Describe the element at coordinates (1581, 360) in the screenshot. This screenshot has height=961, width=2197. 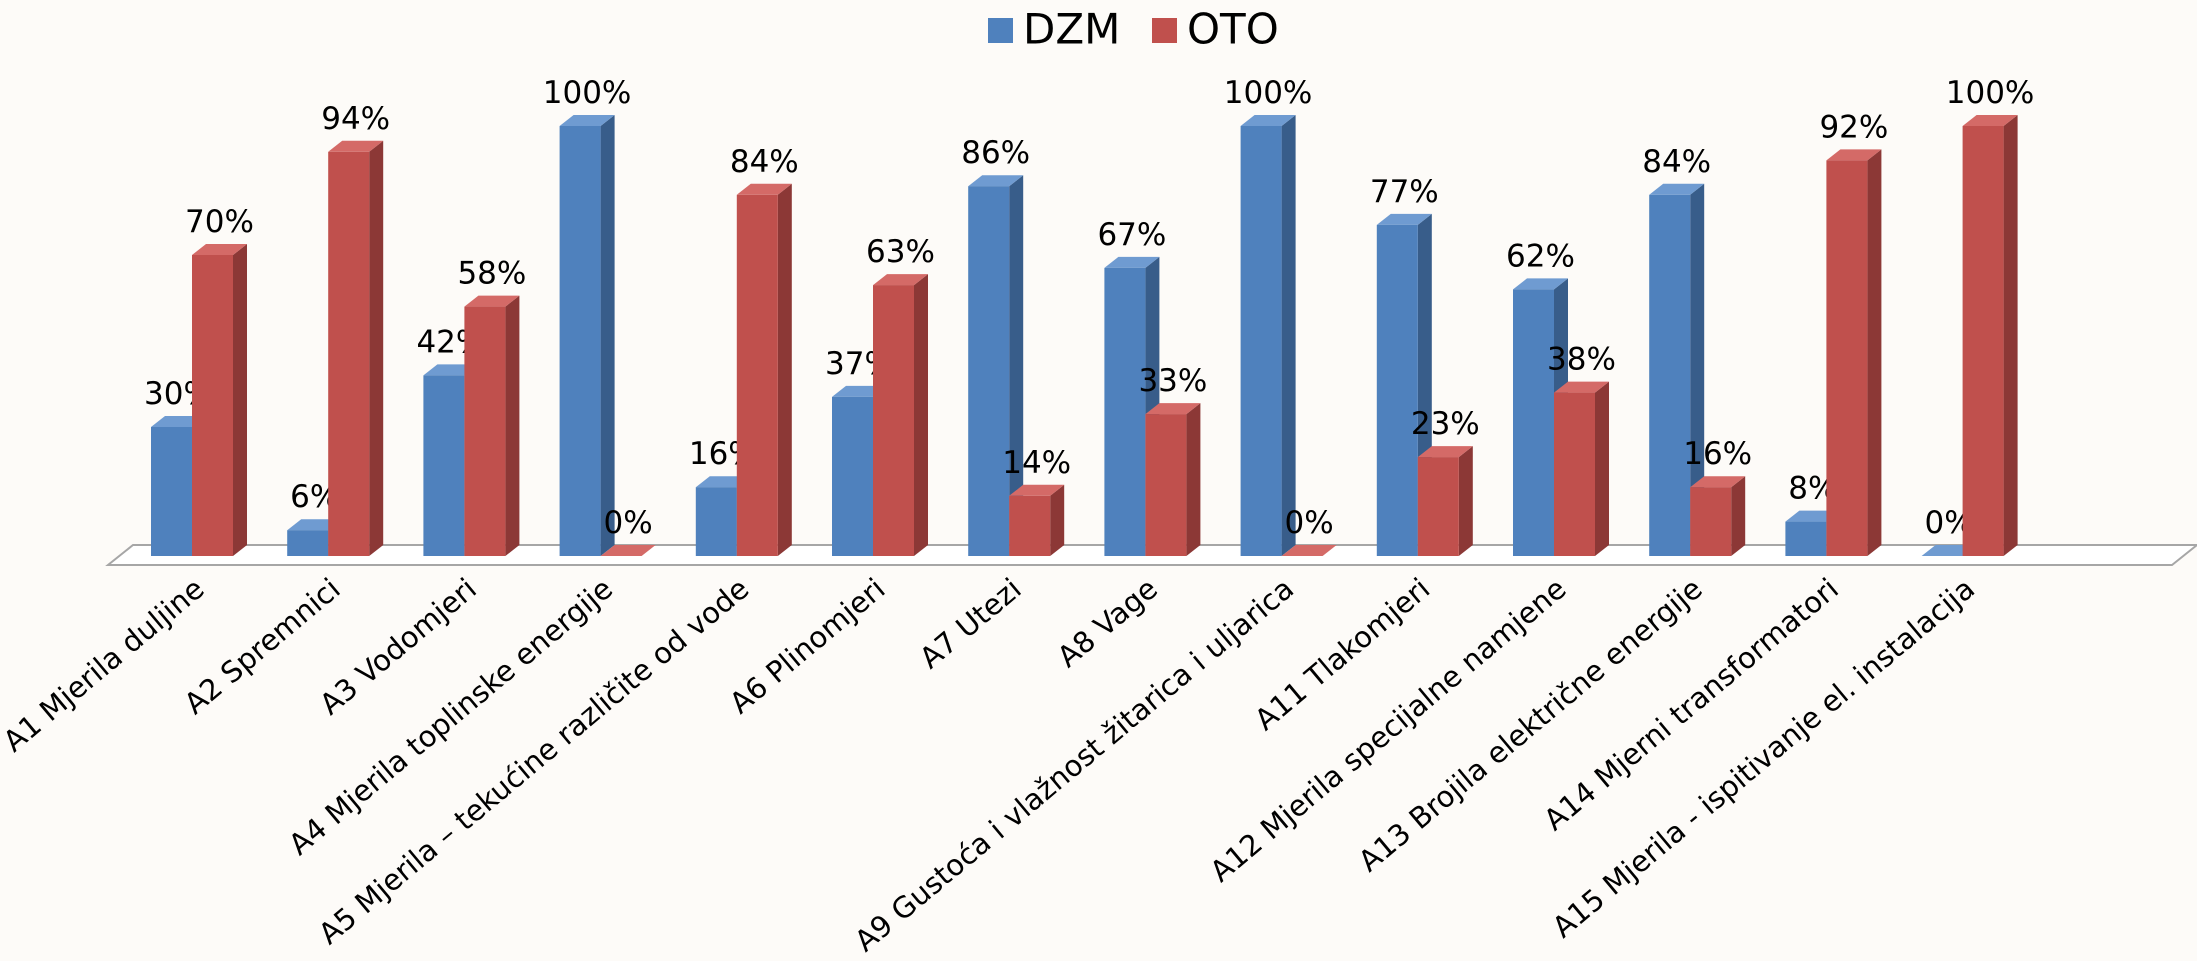
I see `data-label: 38%` at that location.